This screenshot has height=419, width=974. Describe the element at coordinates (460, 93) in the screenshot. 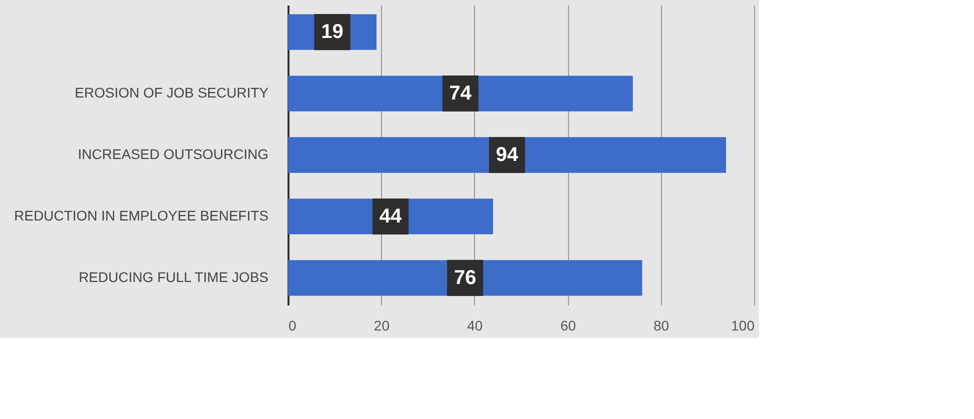

I see `data-label: 74` at that location.